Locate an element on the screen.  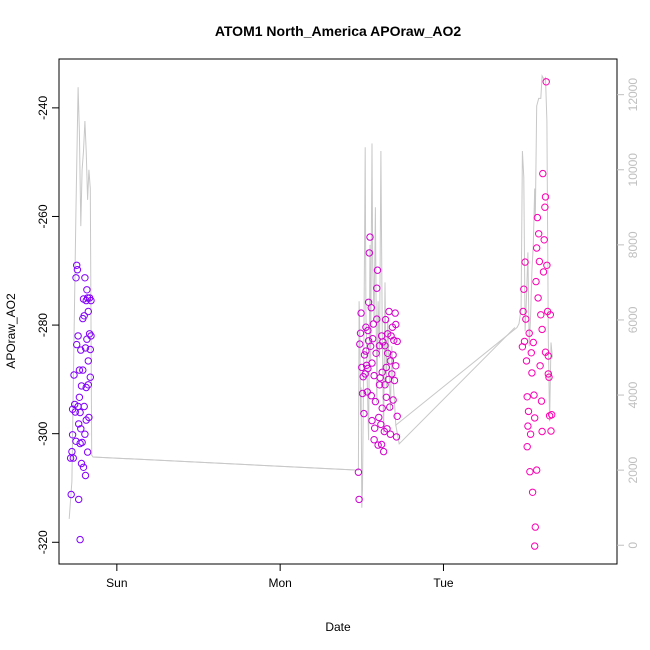
y2-tick-label: 6000 is located at coordinates (633, 319).